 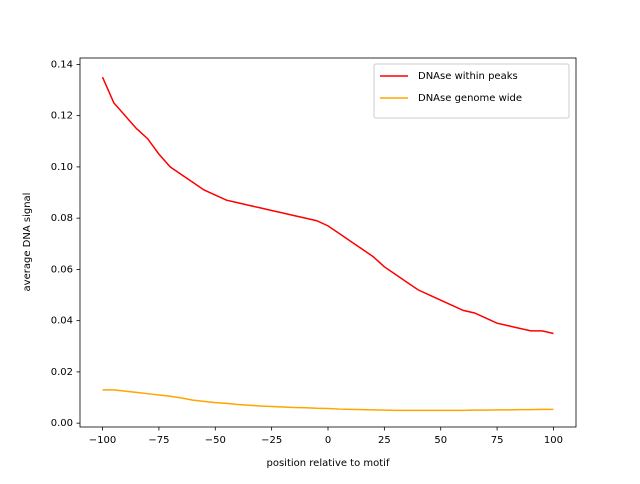 I want to click on x-tick-label: 50, so click(x=440, y=440).